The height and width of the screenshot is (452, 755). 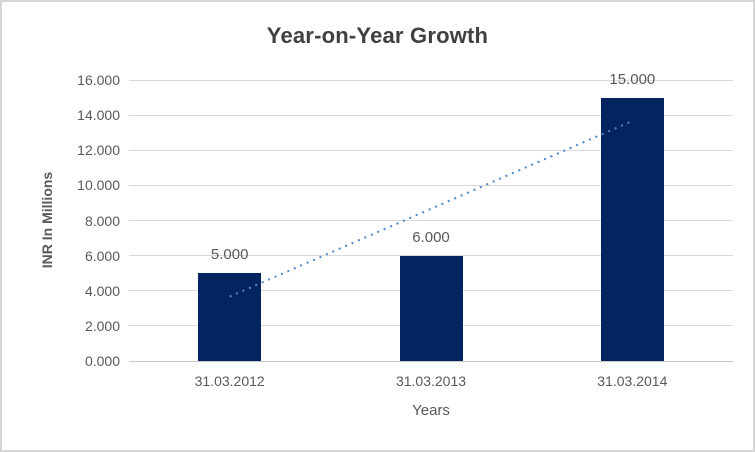 I want to click on y-tick-label: 16.000, so click(x=98, y=80).